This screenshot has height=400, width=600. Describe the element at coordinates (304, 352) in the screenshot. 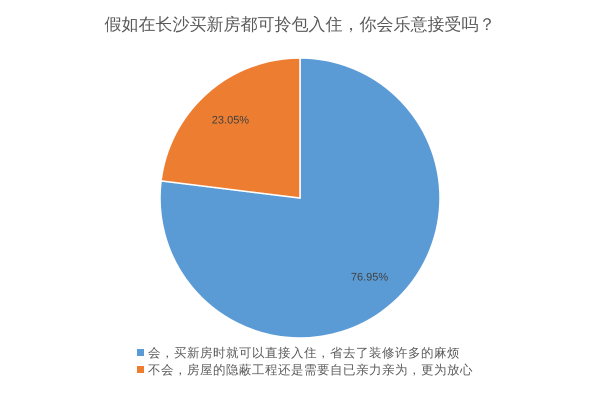

I see `legend-label: 会，买新房时就可以直接入住，省去了装修许多的麻烦` at that location.